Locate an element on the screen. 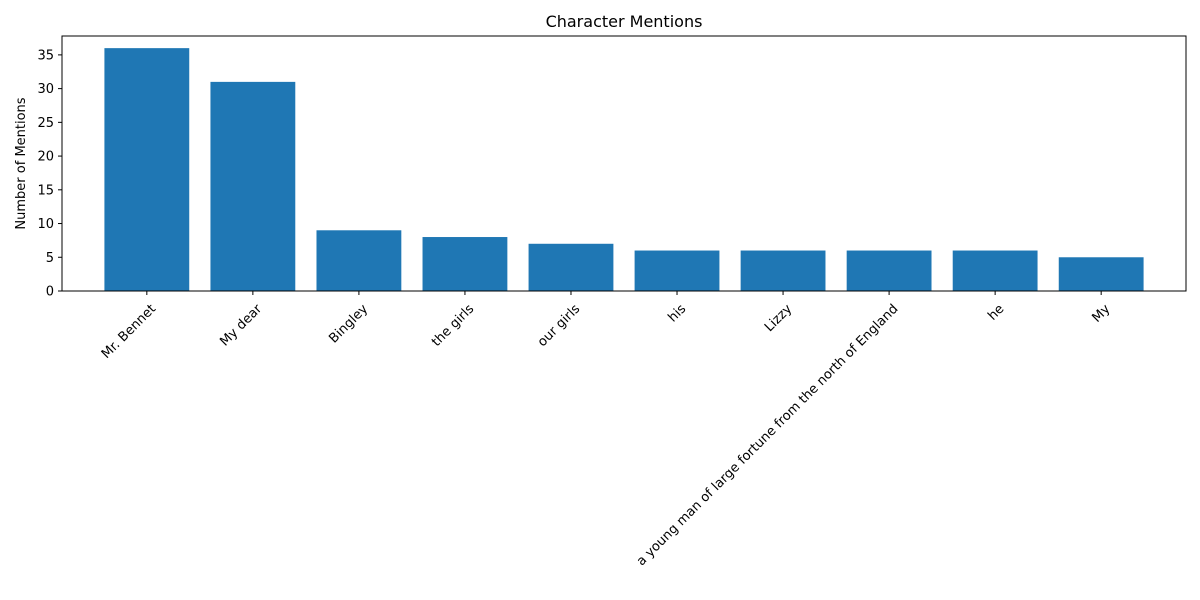 The image size is (1200, 600). y-axis-ticks: 0 5 10 15 20 25 30 35 is located at coordinates (49, 174).